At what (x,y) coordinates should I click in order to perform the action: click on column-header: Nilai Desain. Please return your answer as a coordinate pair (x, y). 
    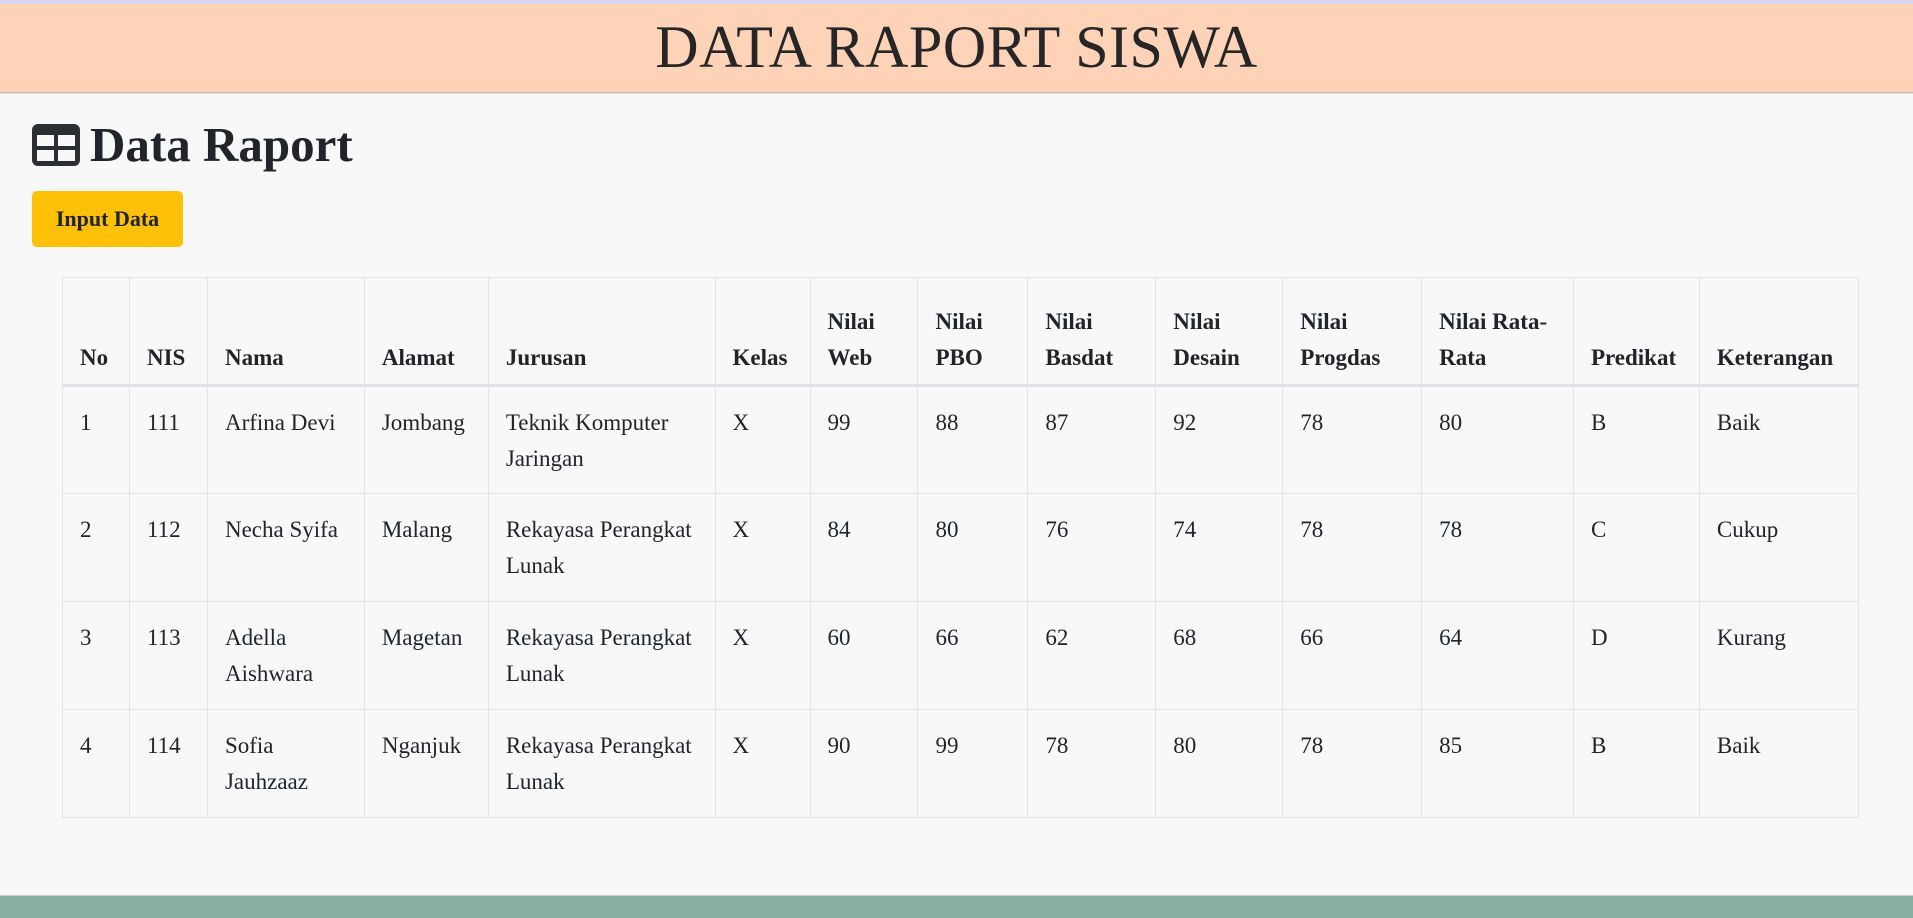
    Looking at the image, I should click on (1219, 332).